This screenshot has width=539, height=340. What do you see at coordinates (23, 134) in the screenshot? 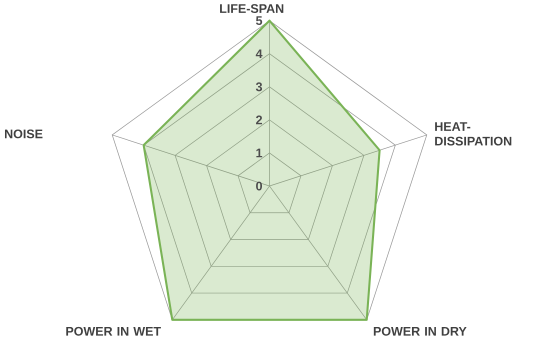
I see `spoke-label: NOISE` at bounding box center [23, 134].